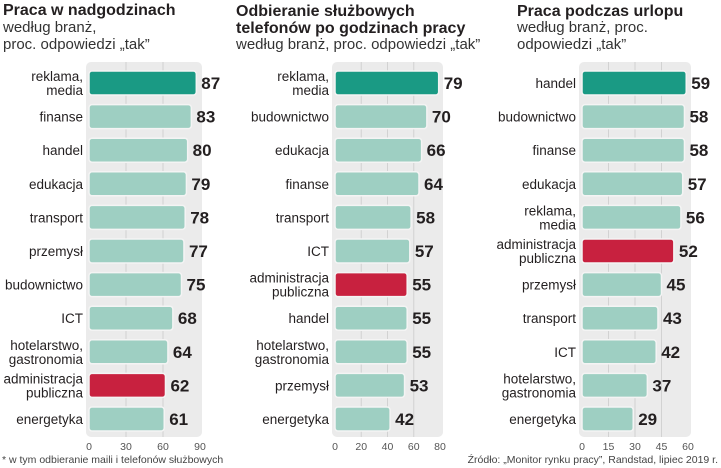 This screenshot has height=468, width=721. What do you see at coordinates (554, 150) in the screenshot?
I see `category-label: finanse` at bounding box center [554, 150].